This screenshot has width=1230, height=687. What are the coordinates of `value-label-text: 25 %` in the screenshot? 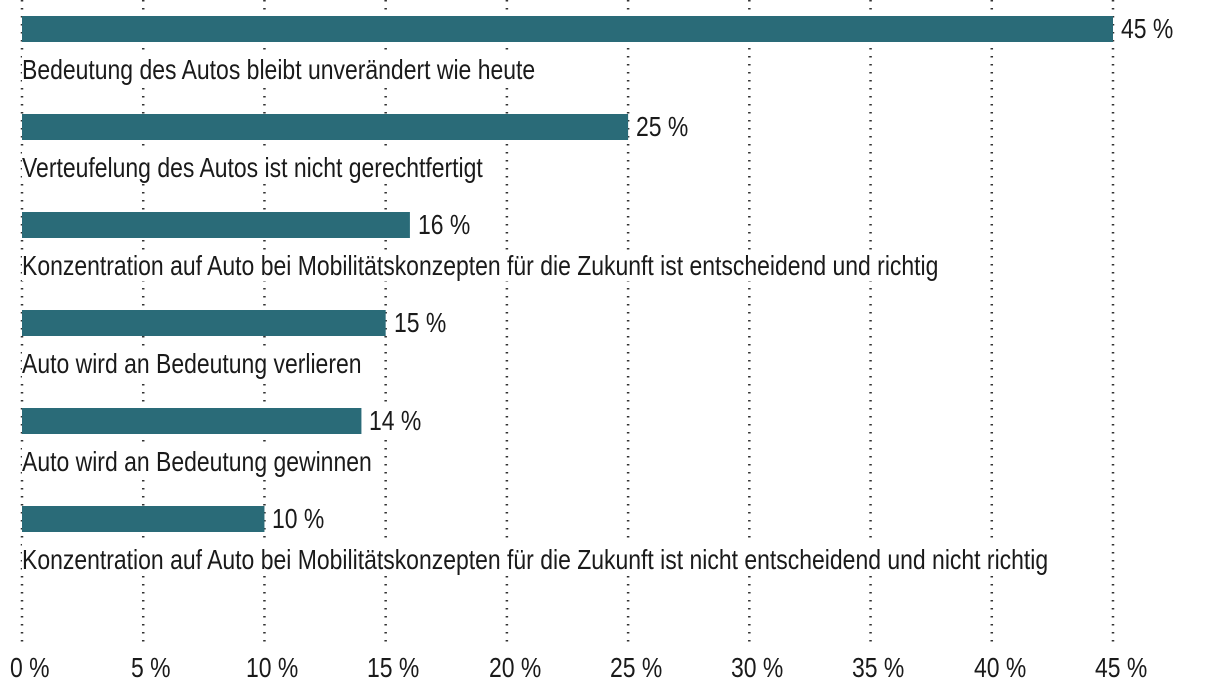 It's located at (662, 126).